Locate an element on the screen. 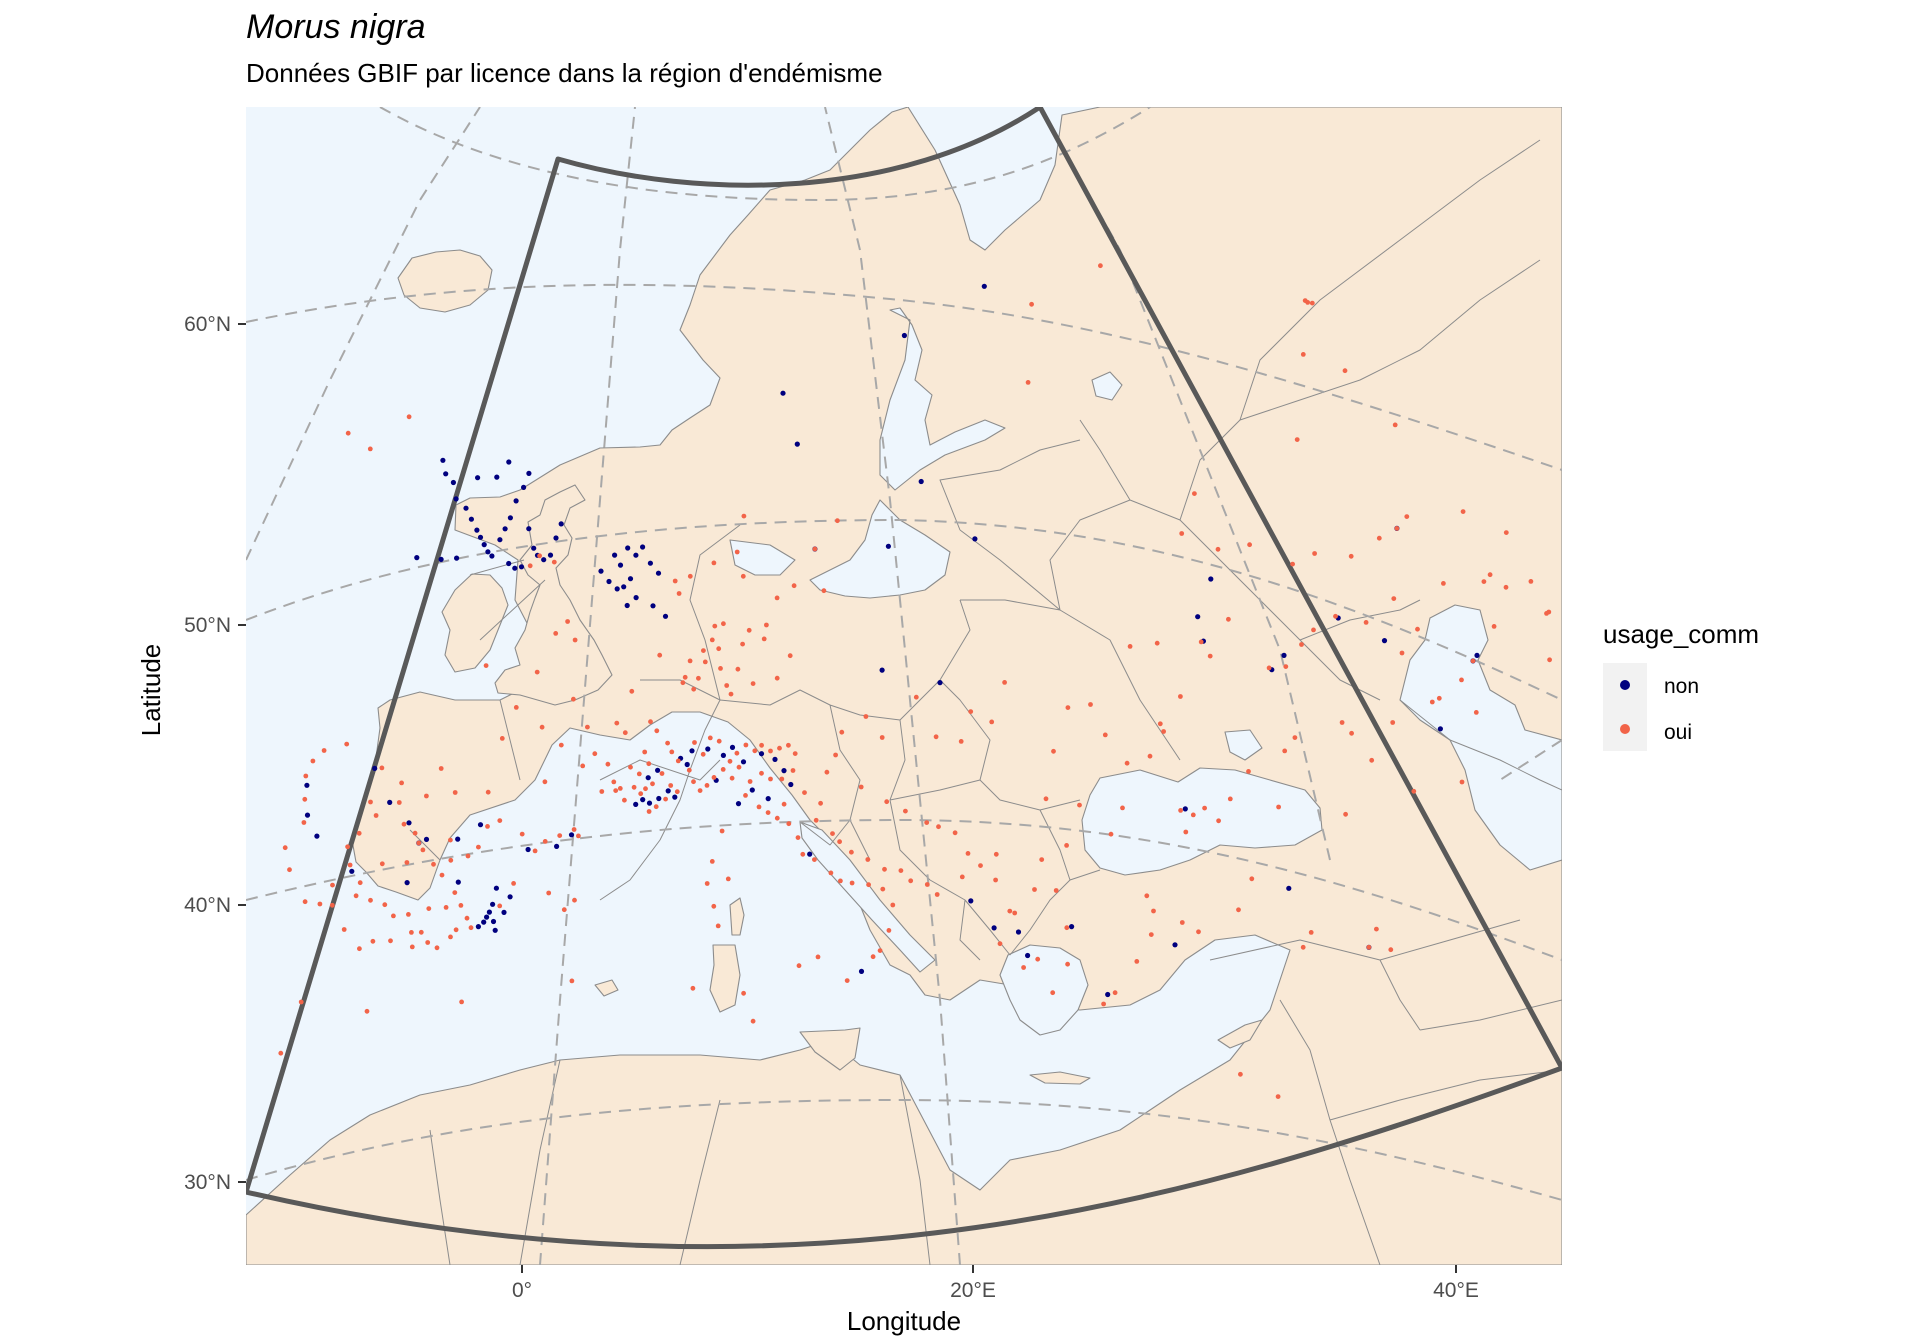 The image size is (1920, 1344). land-corsica is located at coordinates (737, 916).